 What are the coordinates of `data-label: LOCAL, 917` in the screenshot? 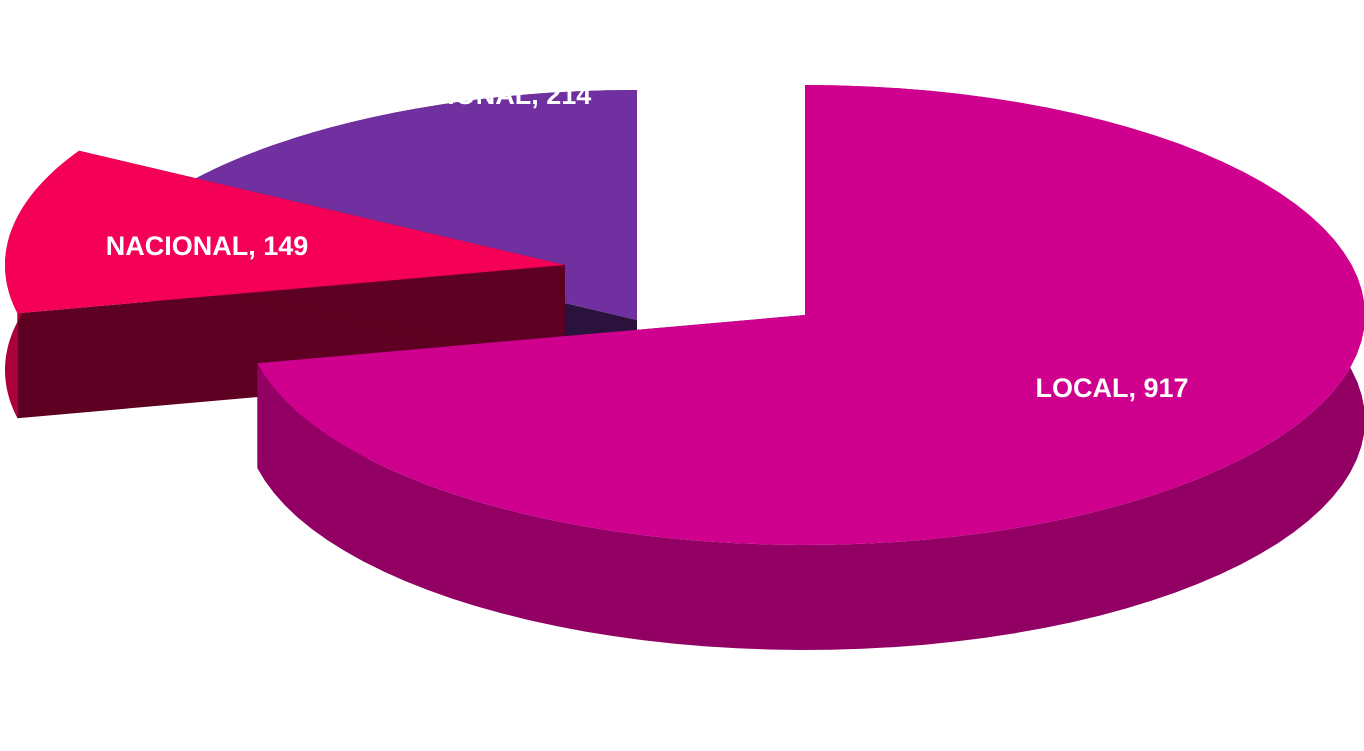 It's located at (1111, 388).